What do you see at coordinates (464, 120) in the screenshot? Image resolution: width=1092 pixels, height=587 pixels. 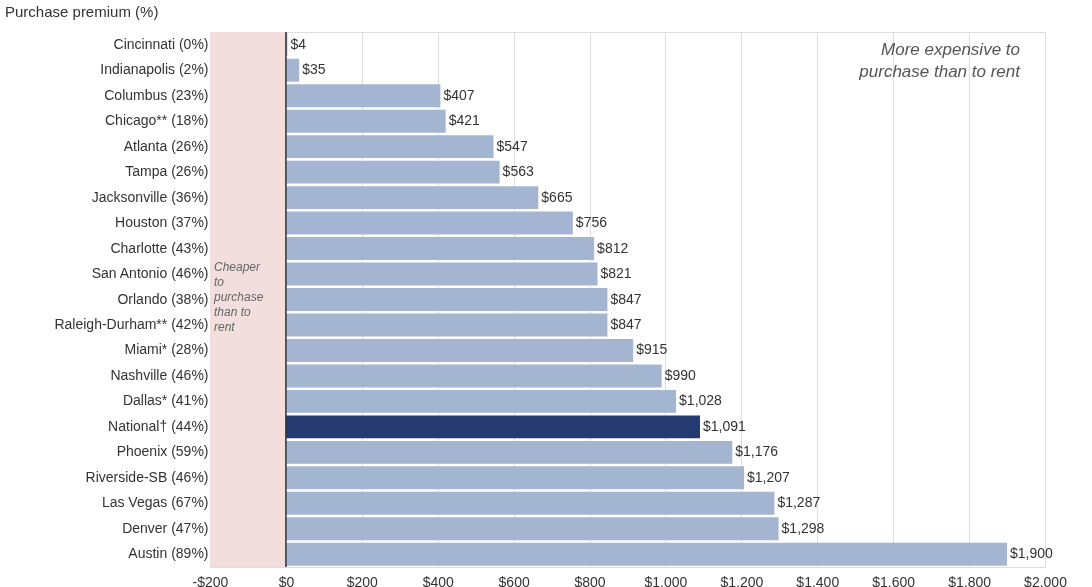 I see `data-label: $421` at bounding box center [464, 120].